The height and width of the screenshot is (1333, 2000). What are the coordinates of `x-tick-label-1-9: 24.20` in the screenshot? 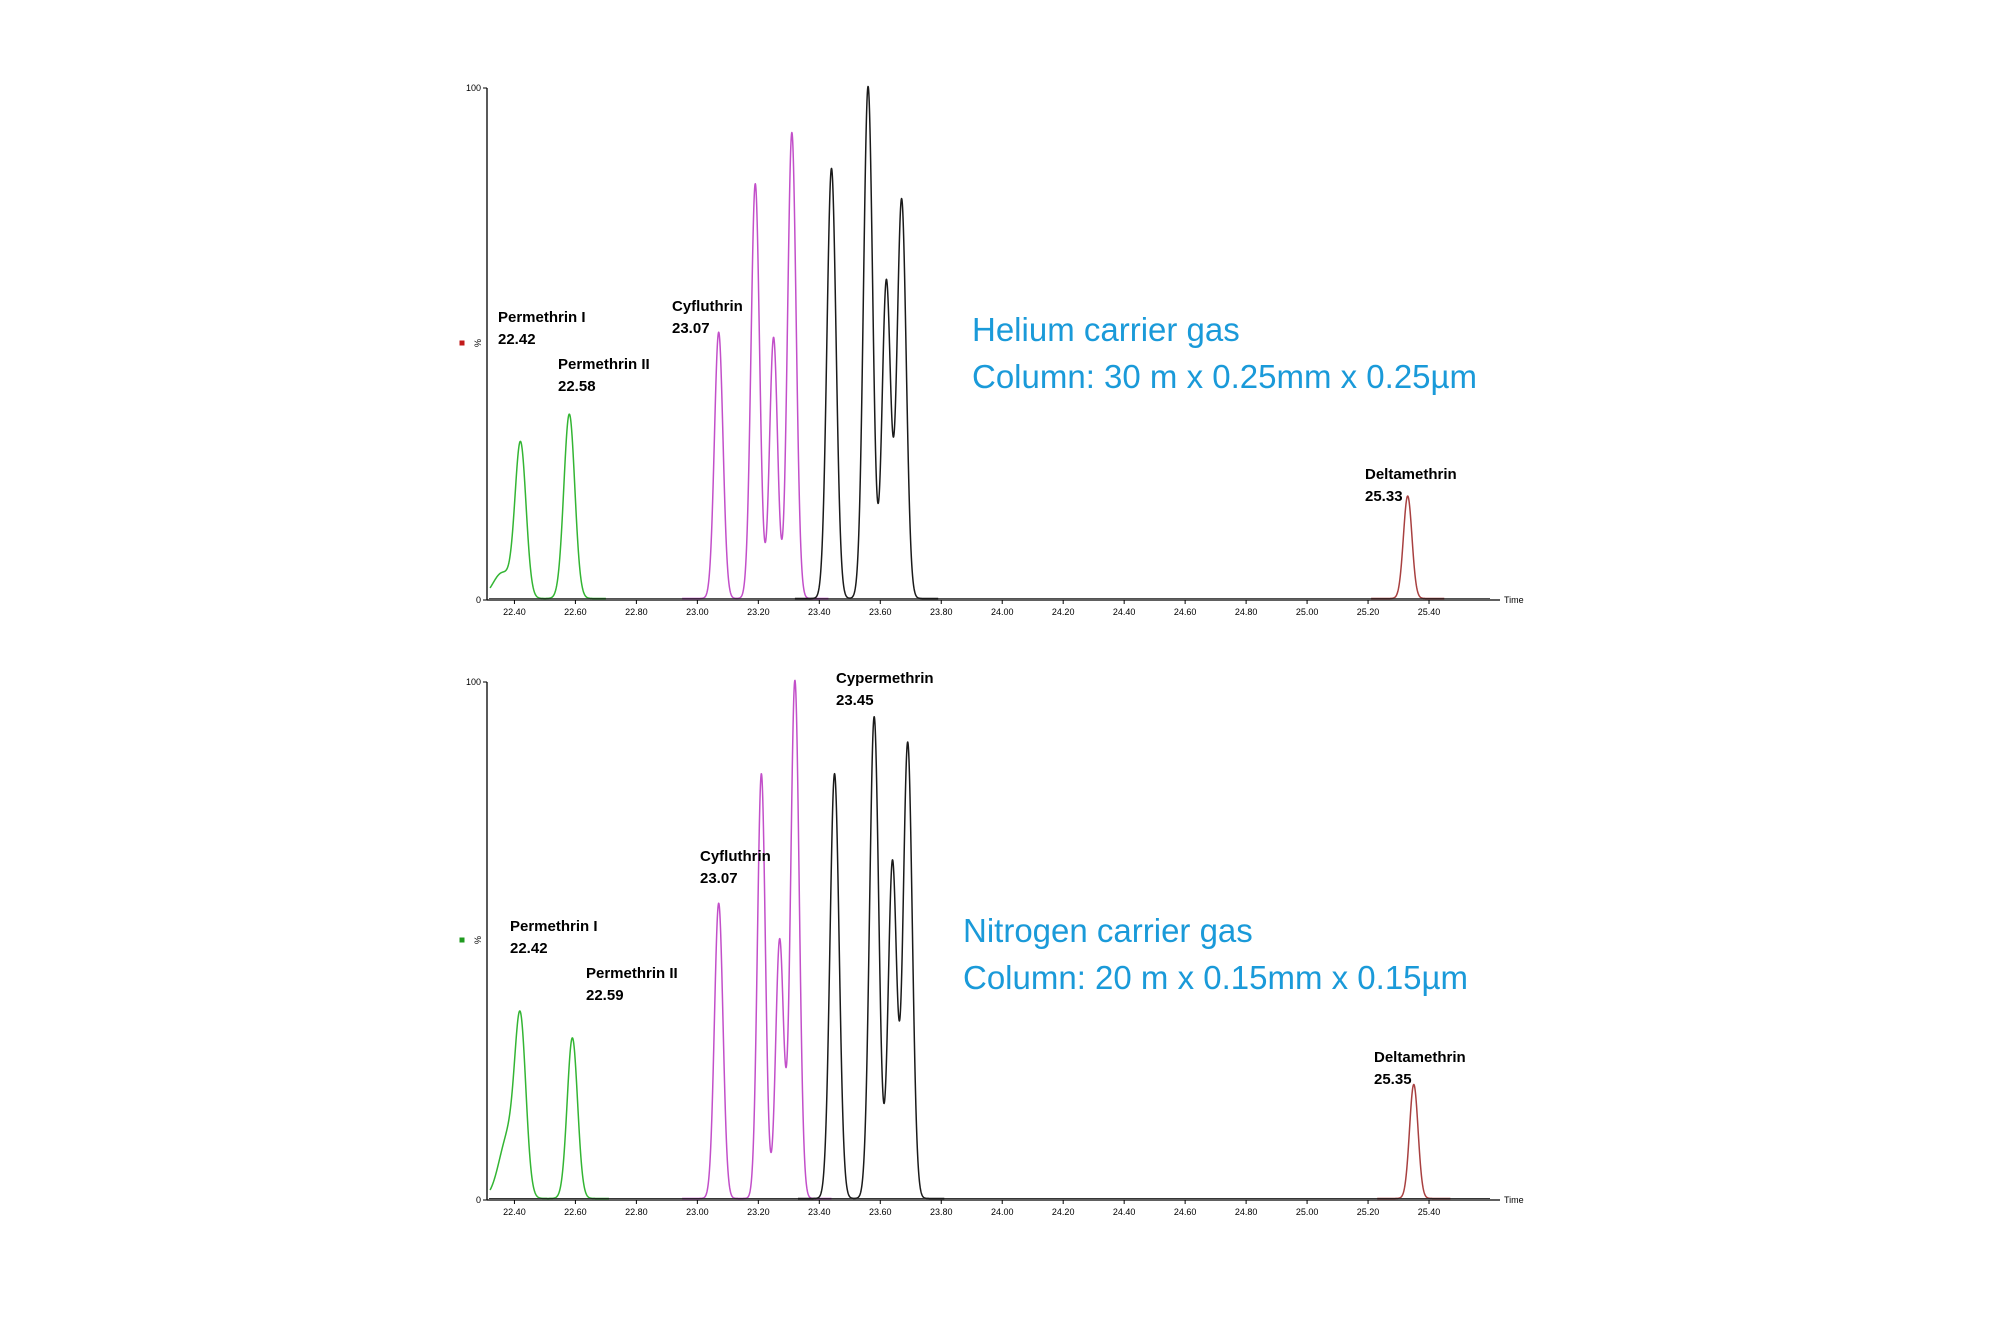 It's located at (1063, 612).